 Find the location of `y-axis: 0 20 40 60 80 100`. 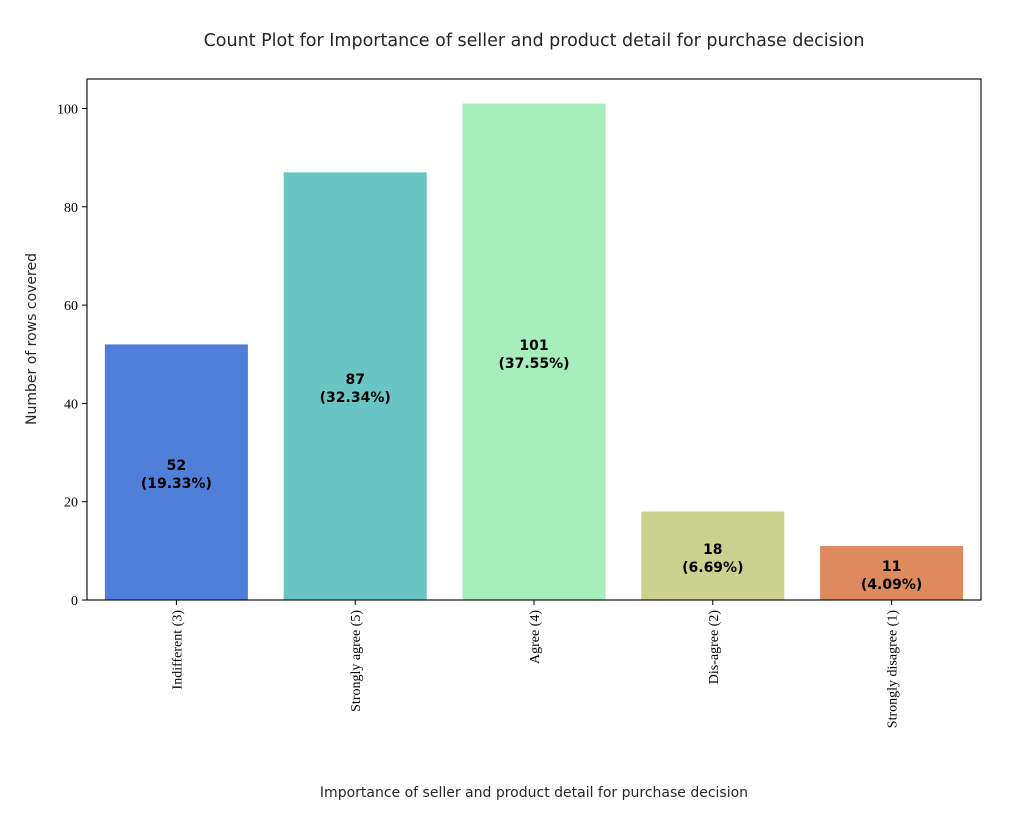

y-axis: 0 20 40 60 80 100 is located at coordinates (72, 355).